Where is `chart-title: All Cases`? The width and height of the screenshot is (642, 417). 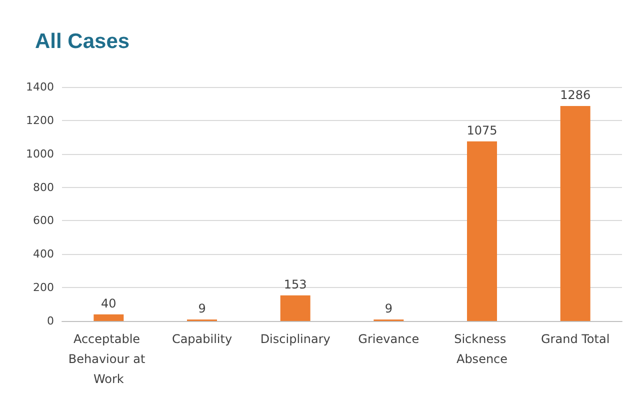
chart-title: All Cases is located at coordinates (82, 41).